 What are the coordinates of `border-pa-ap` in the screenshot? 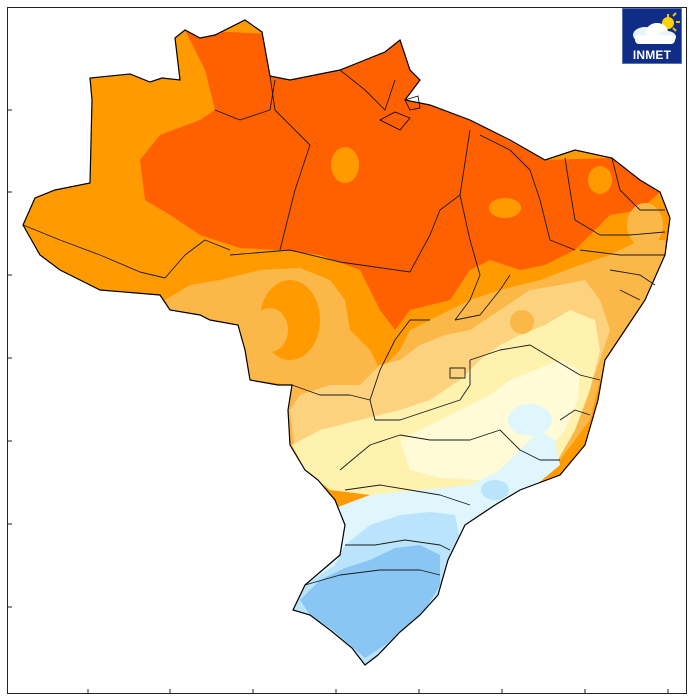 It's located at (367, 90).